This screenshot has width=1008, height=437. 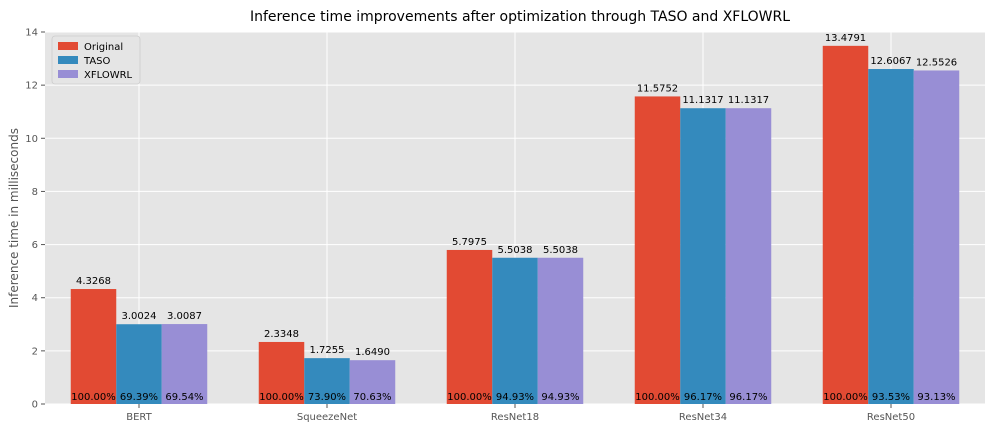 What do you see at coordinates (890, 61) in the screenshot?
I see `bar-value-label: 12.6067` at bounding box center [890, 61].